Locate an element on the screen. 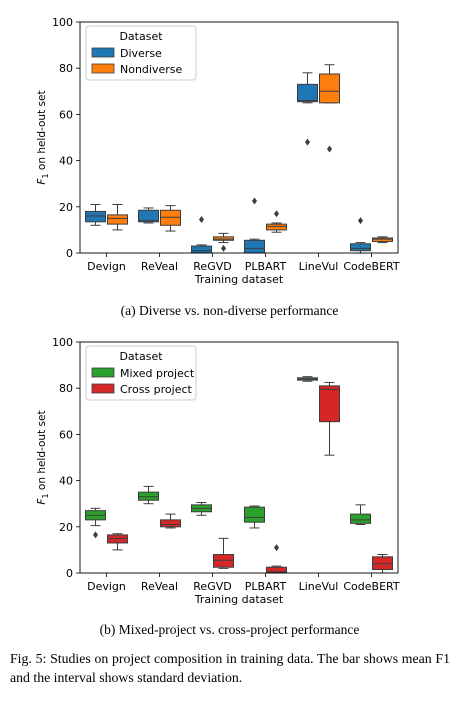  box-cross-project-reveal is located at coordinates (170, 521).